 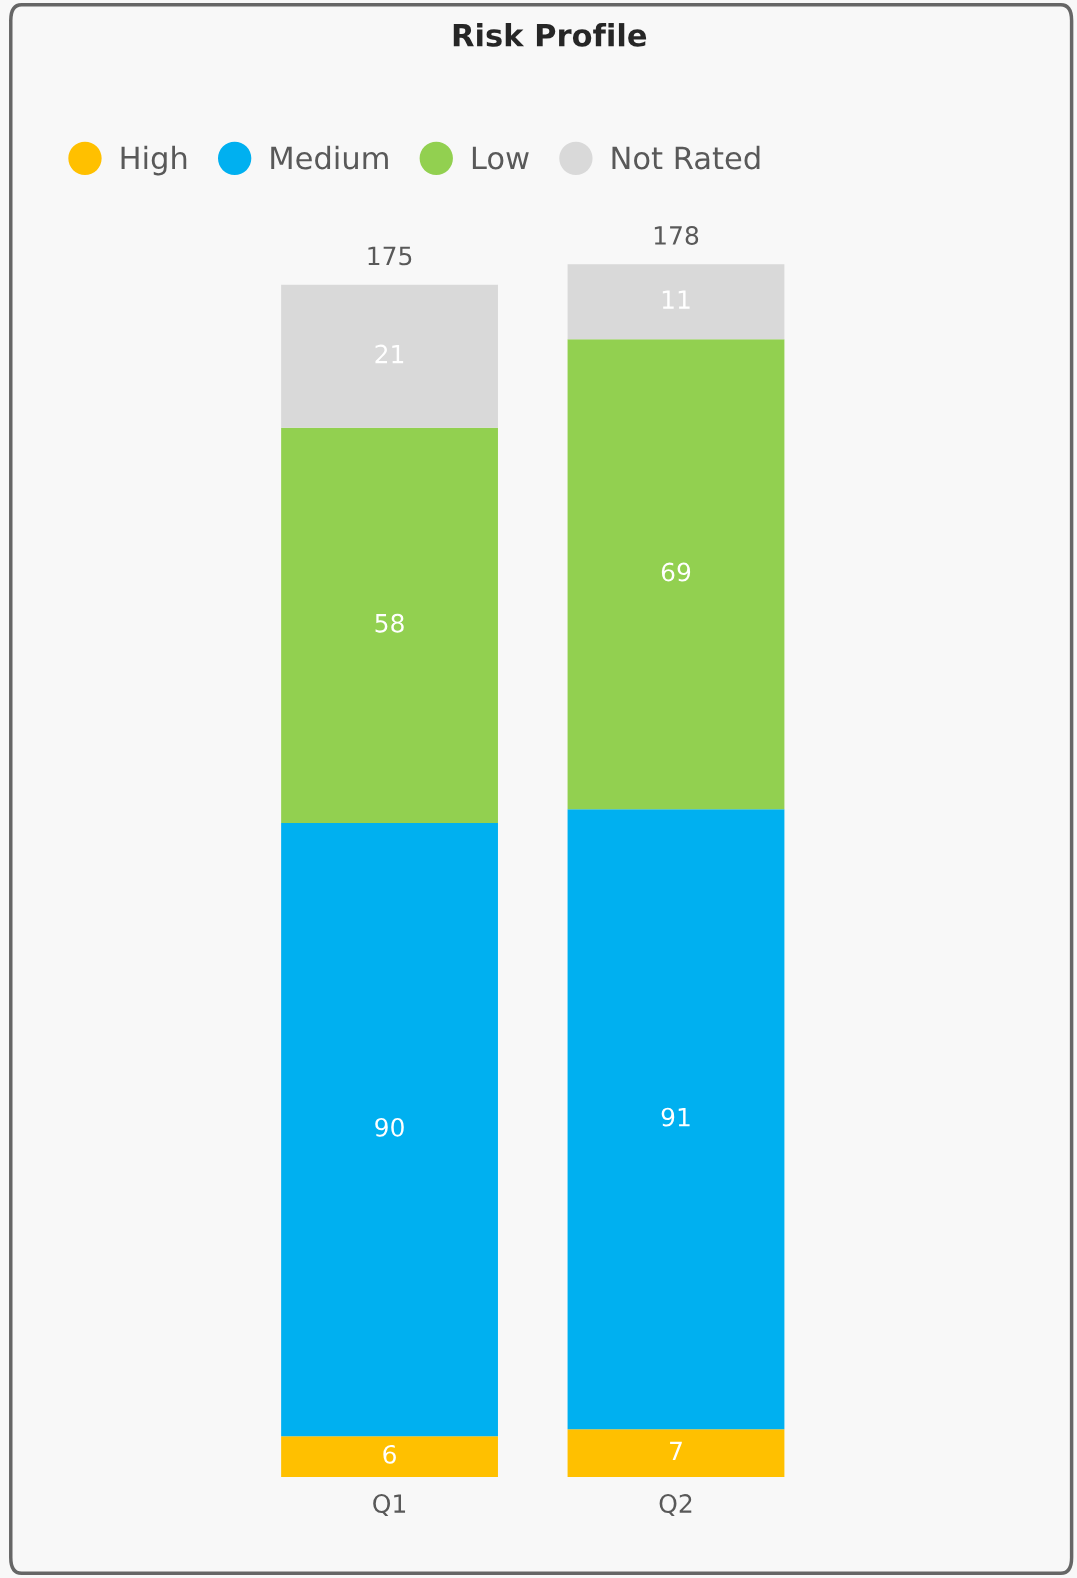 What do you see at coordinates (389, 1454) in the screenshot?
I see `data-label: 6` at bounding box center [389, 1454].